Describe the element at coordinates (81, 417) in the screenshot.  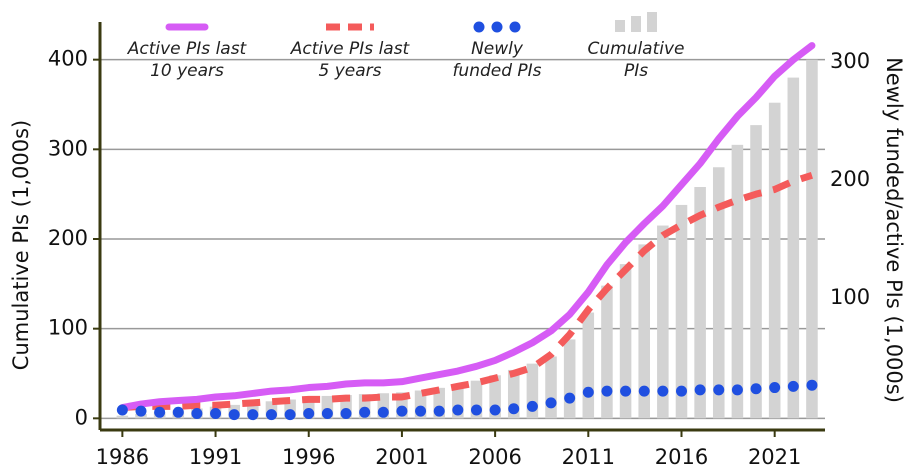
I see `y-tick-label: 0` at that location.